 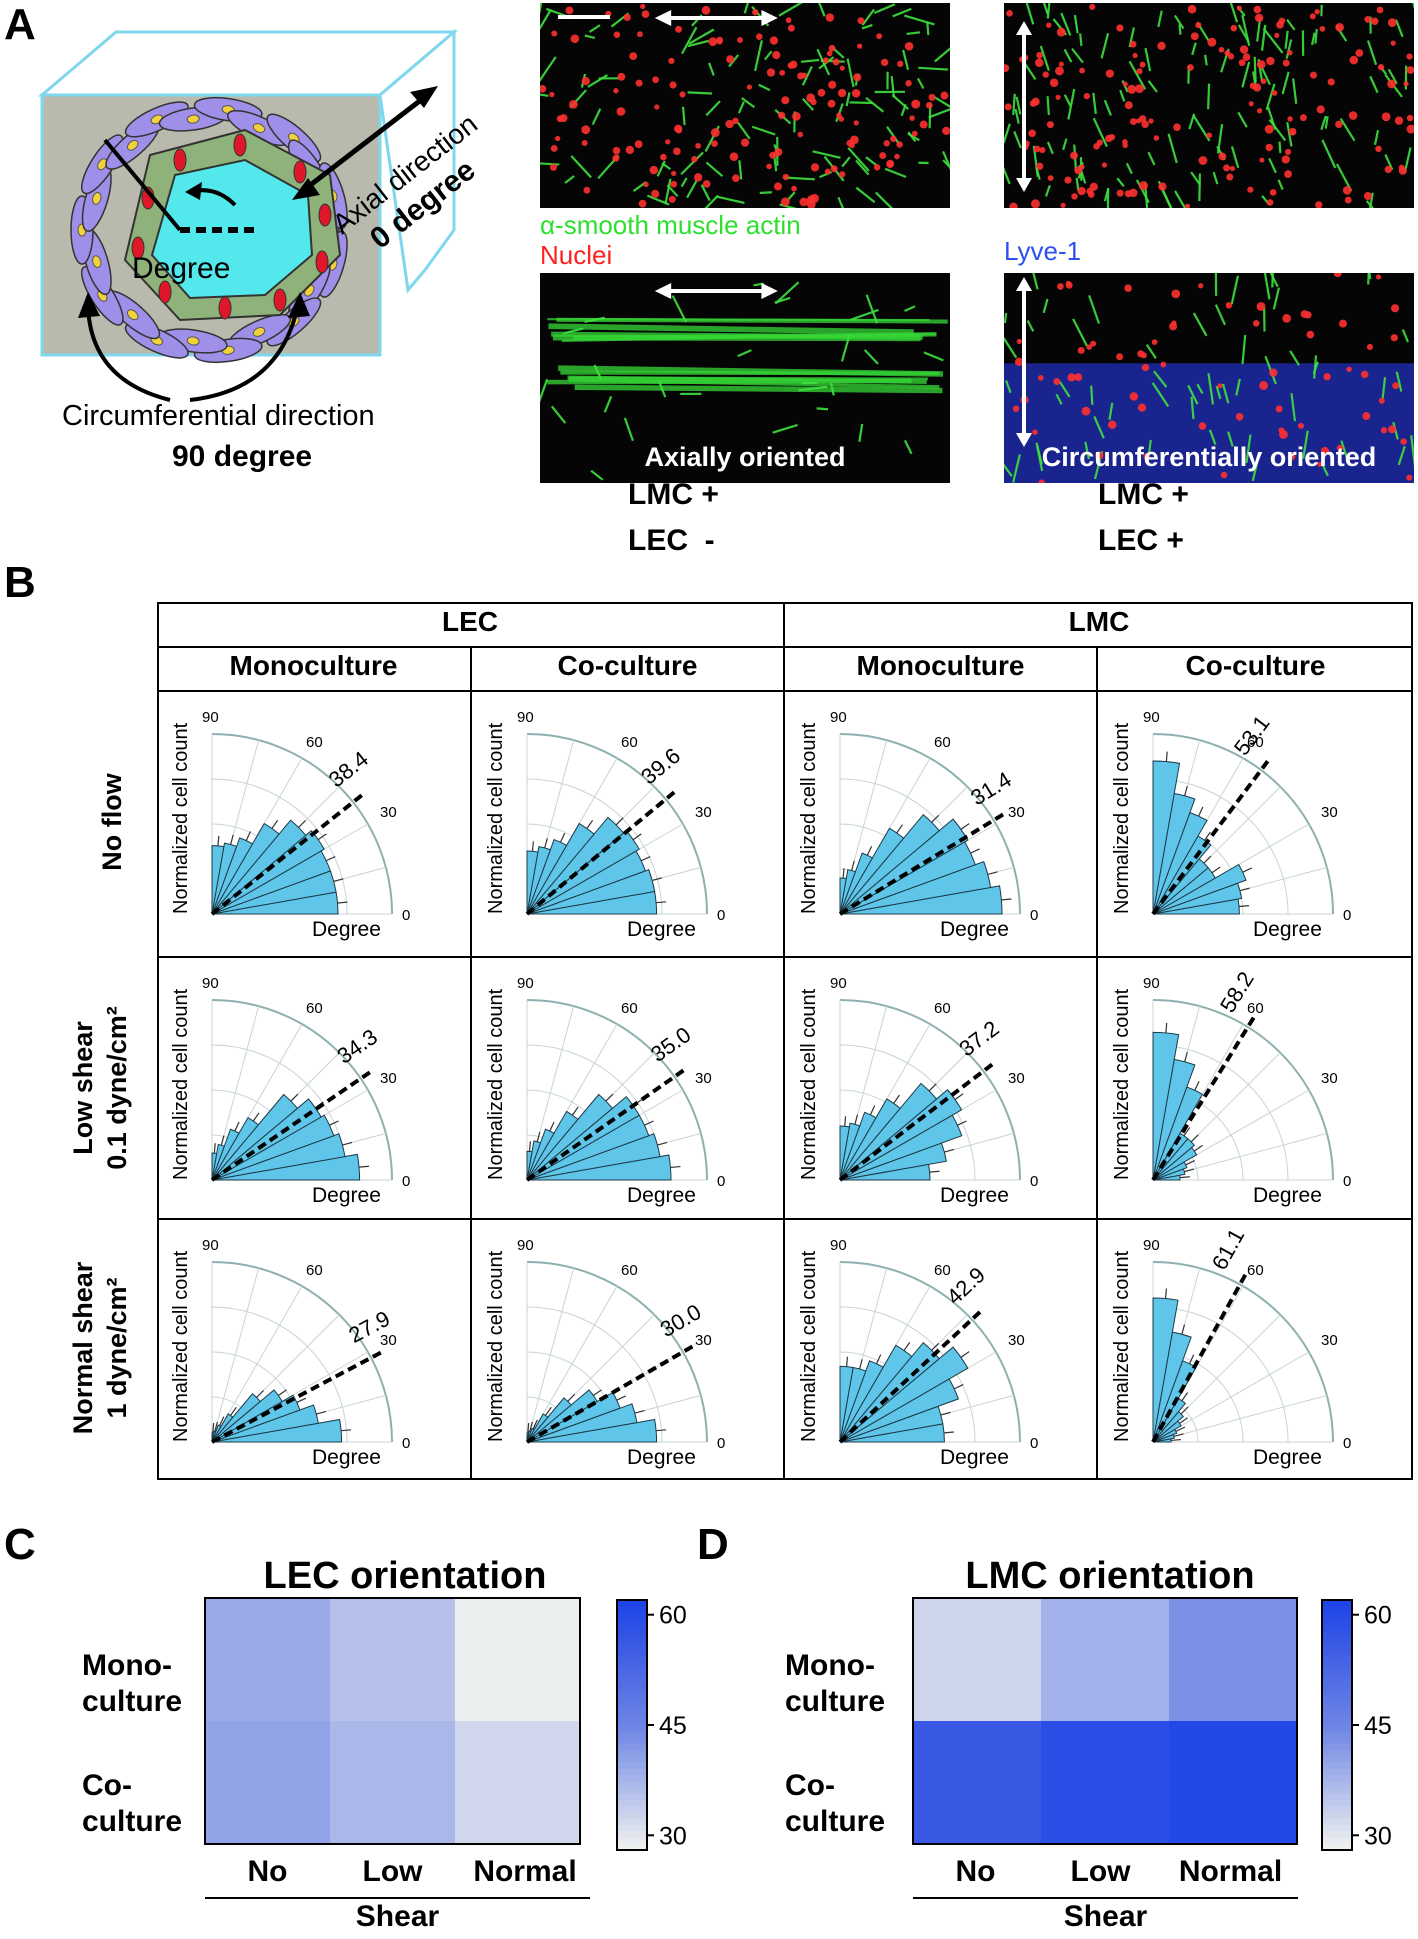 What do you see at coordinates (259, 332) in the screenshot?
I see `lmc-nucleus` at bounding box center [259, 332].